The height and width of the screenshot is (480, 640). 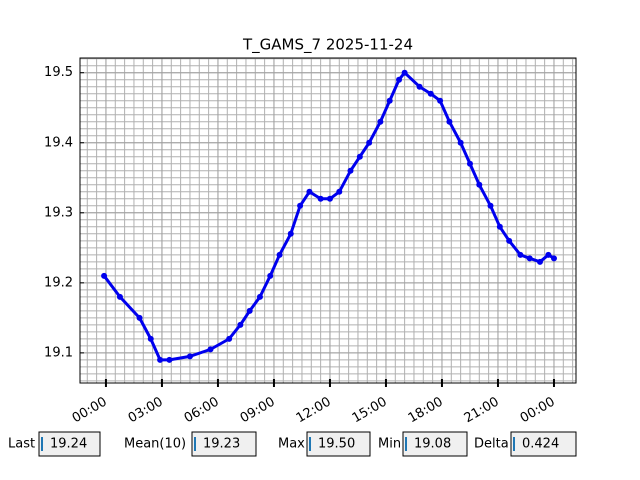 I want to click on chart-title: T_GAMS_7 2025-11-24, so click(x=327, y=45).